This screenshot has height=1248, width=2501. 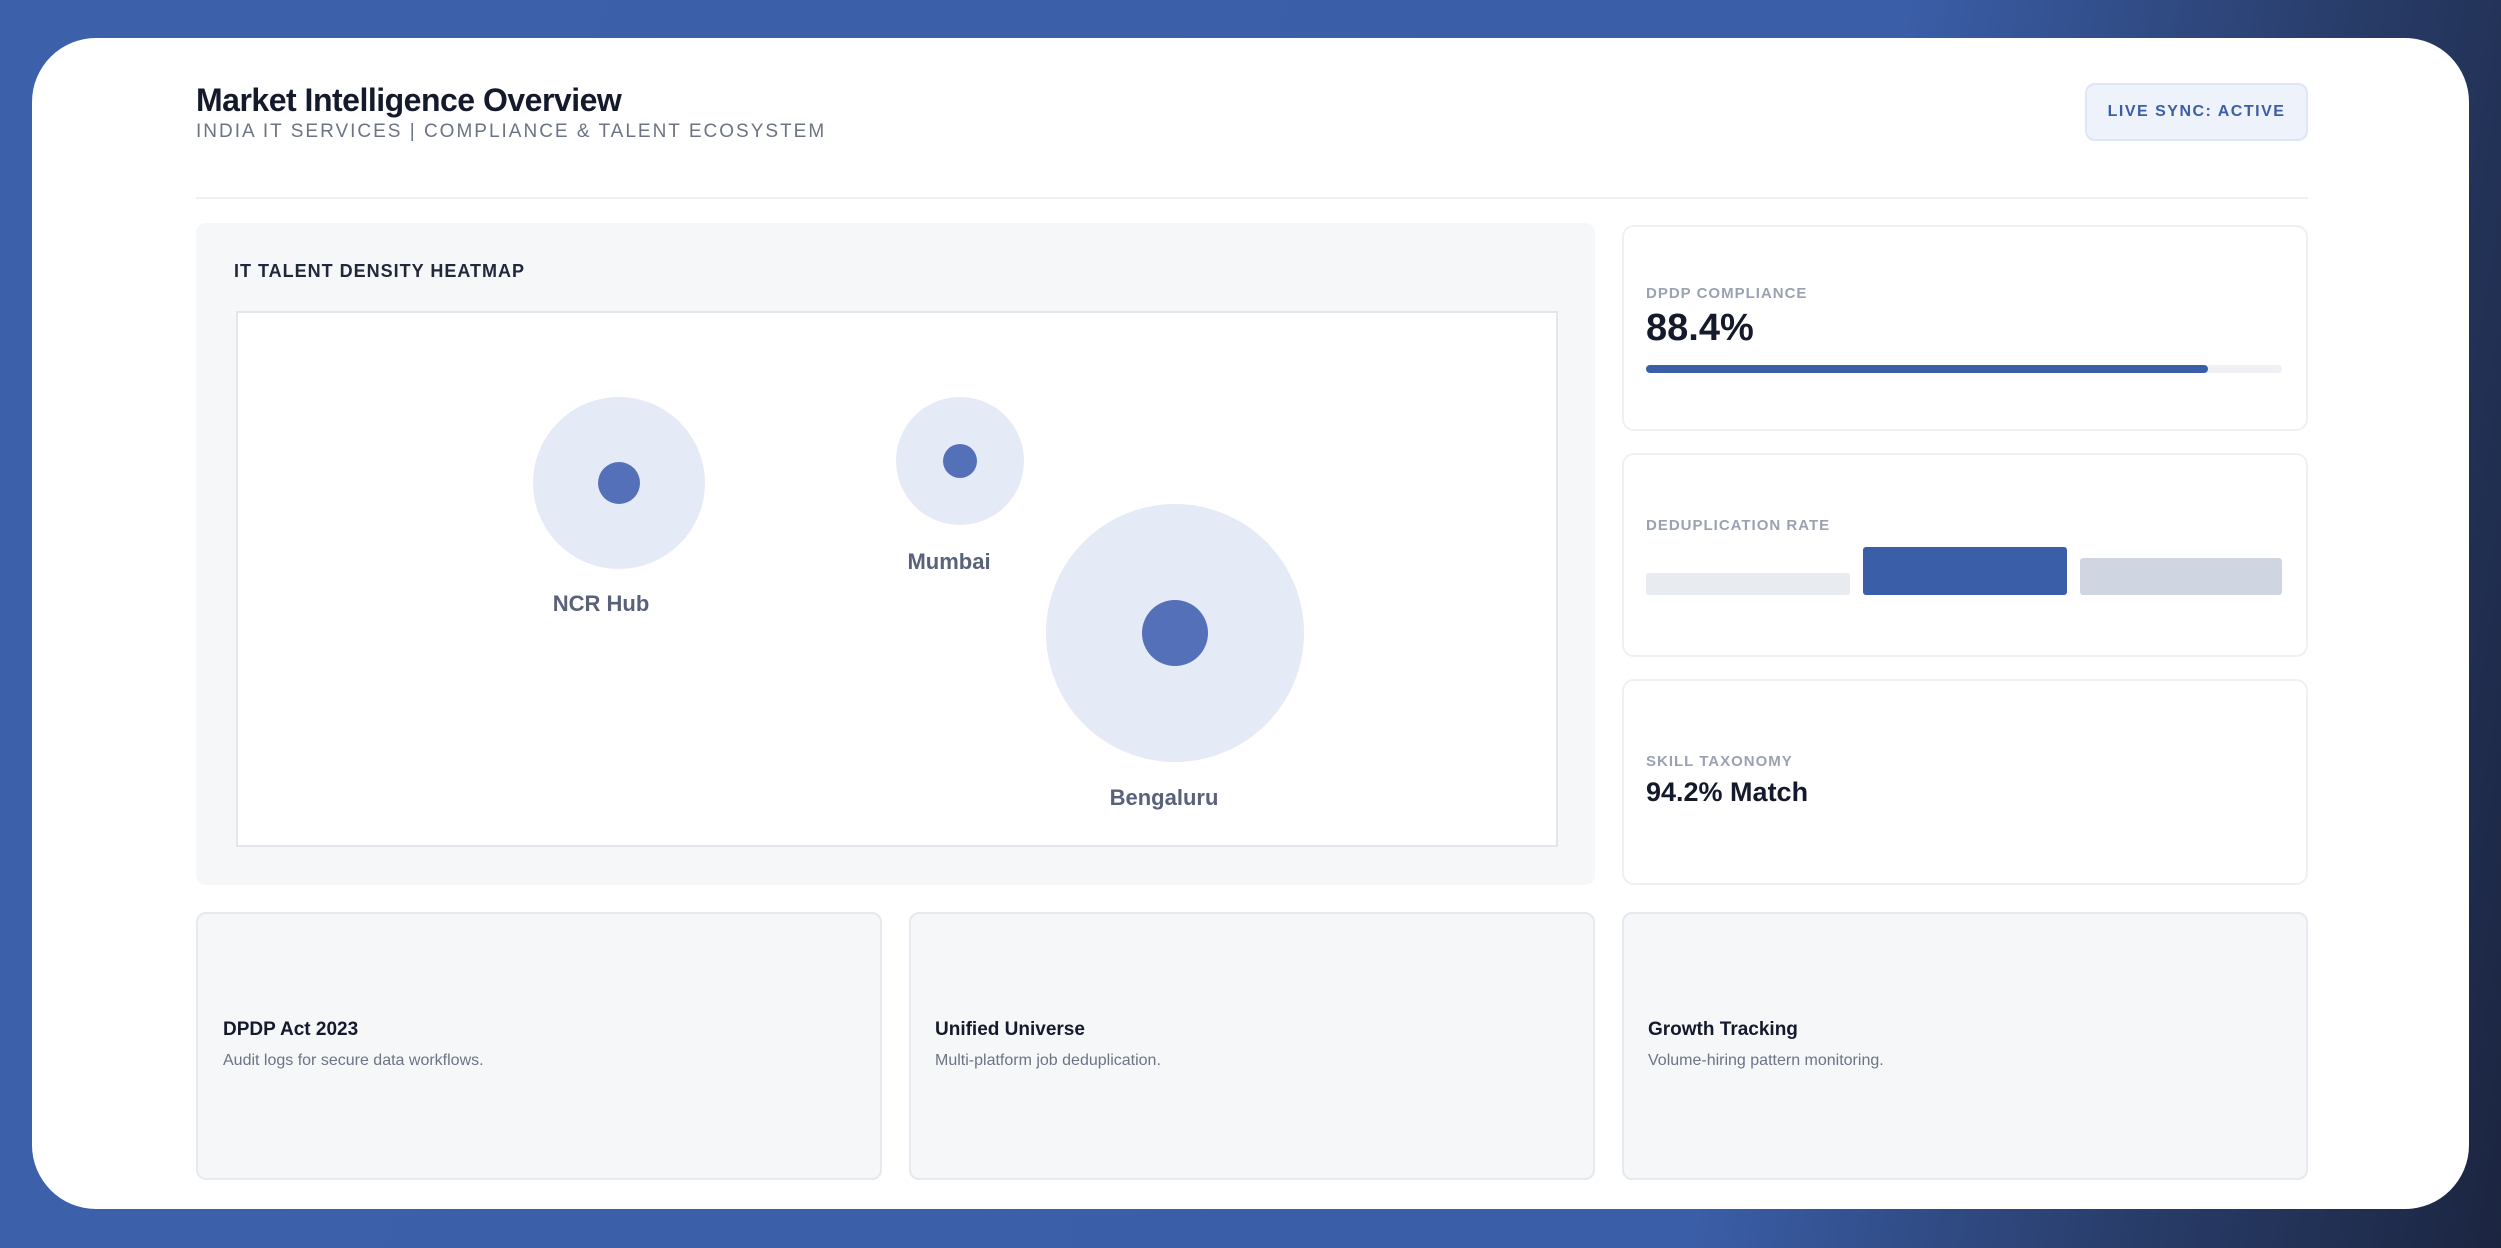 I want to click on hub-label: Bengaluru, so click(x=1164, y=797).